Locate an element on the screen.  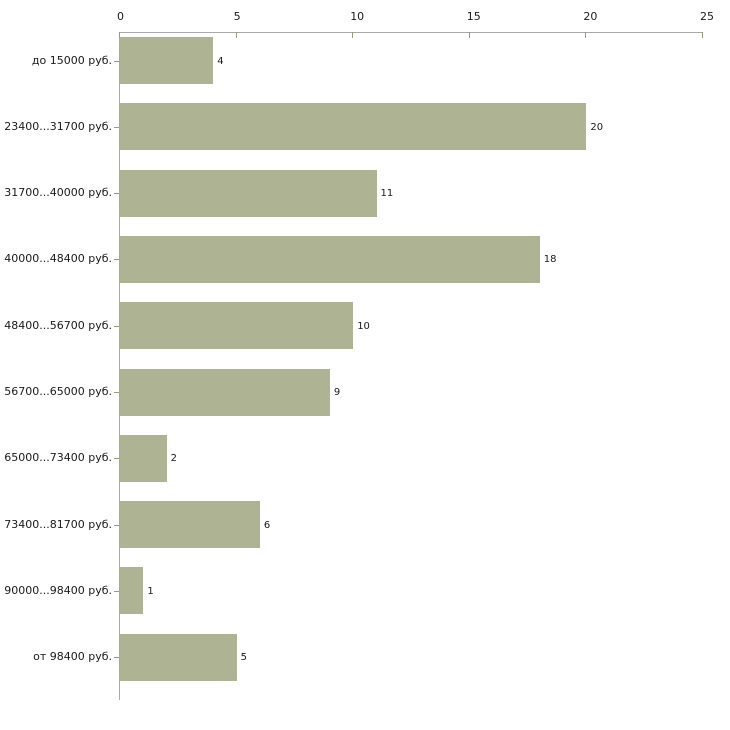
bar-value-label: 20 is located at coordinates (597, 127).